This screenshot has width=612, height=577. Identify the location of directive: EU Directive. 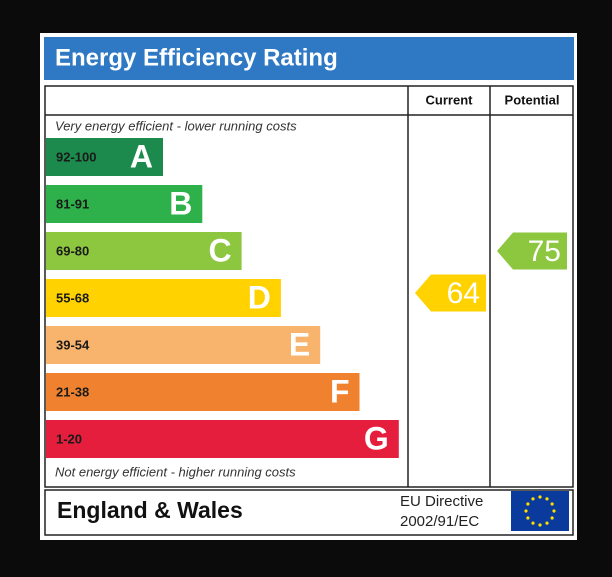
(441, 501).